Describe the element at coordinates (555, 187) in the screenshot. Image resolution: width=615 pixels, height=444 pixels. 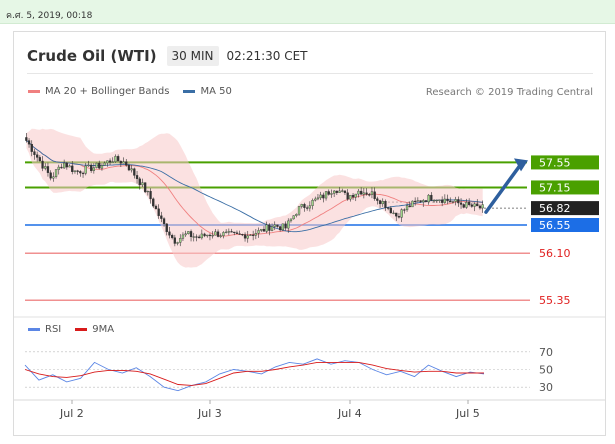
I see `level-label-57.15: 57.15` at that location.